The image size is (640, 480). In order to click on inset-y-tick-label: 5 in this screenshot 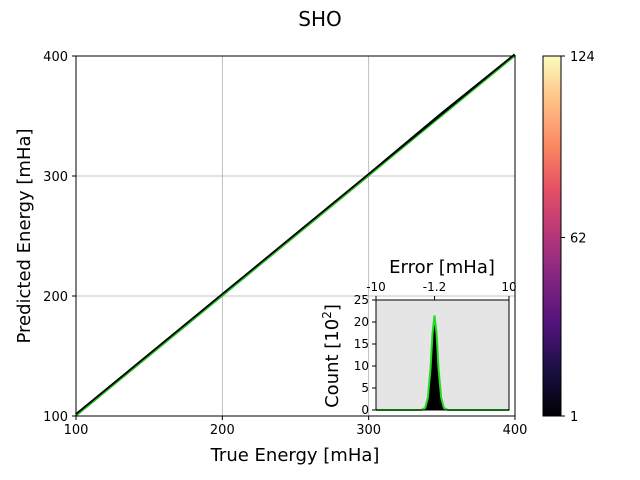, I will do `click(365, 388)`.